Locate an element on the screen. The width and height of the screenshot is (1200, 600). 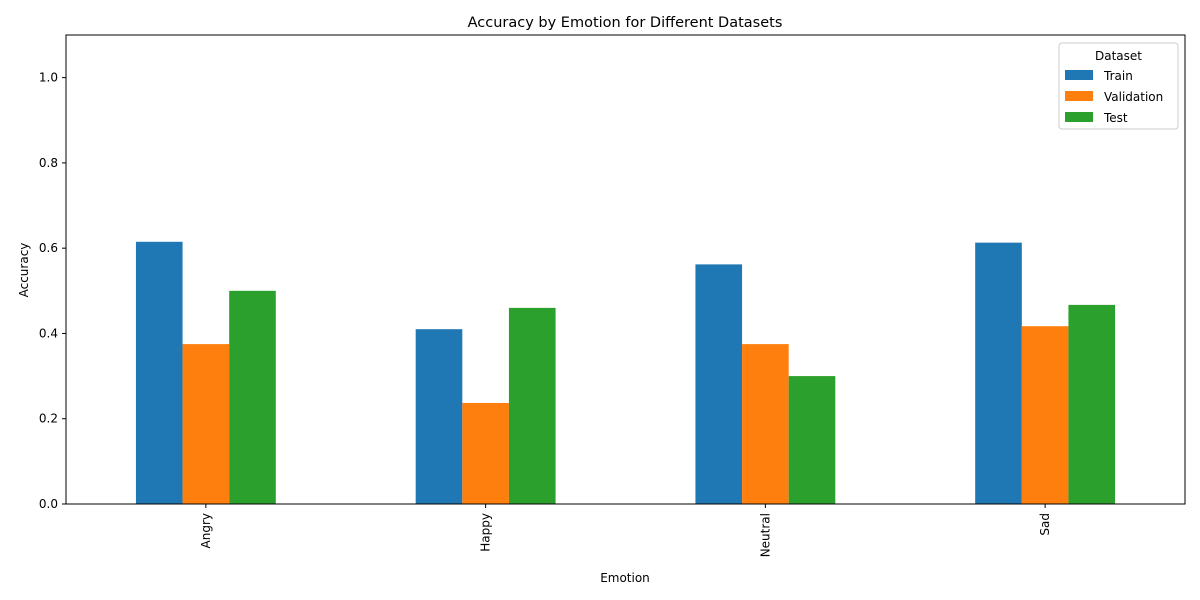
x-axis-label: Emotion is located at coordinates (625, 578).